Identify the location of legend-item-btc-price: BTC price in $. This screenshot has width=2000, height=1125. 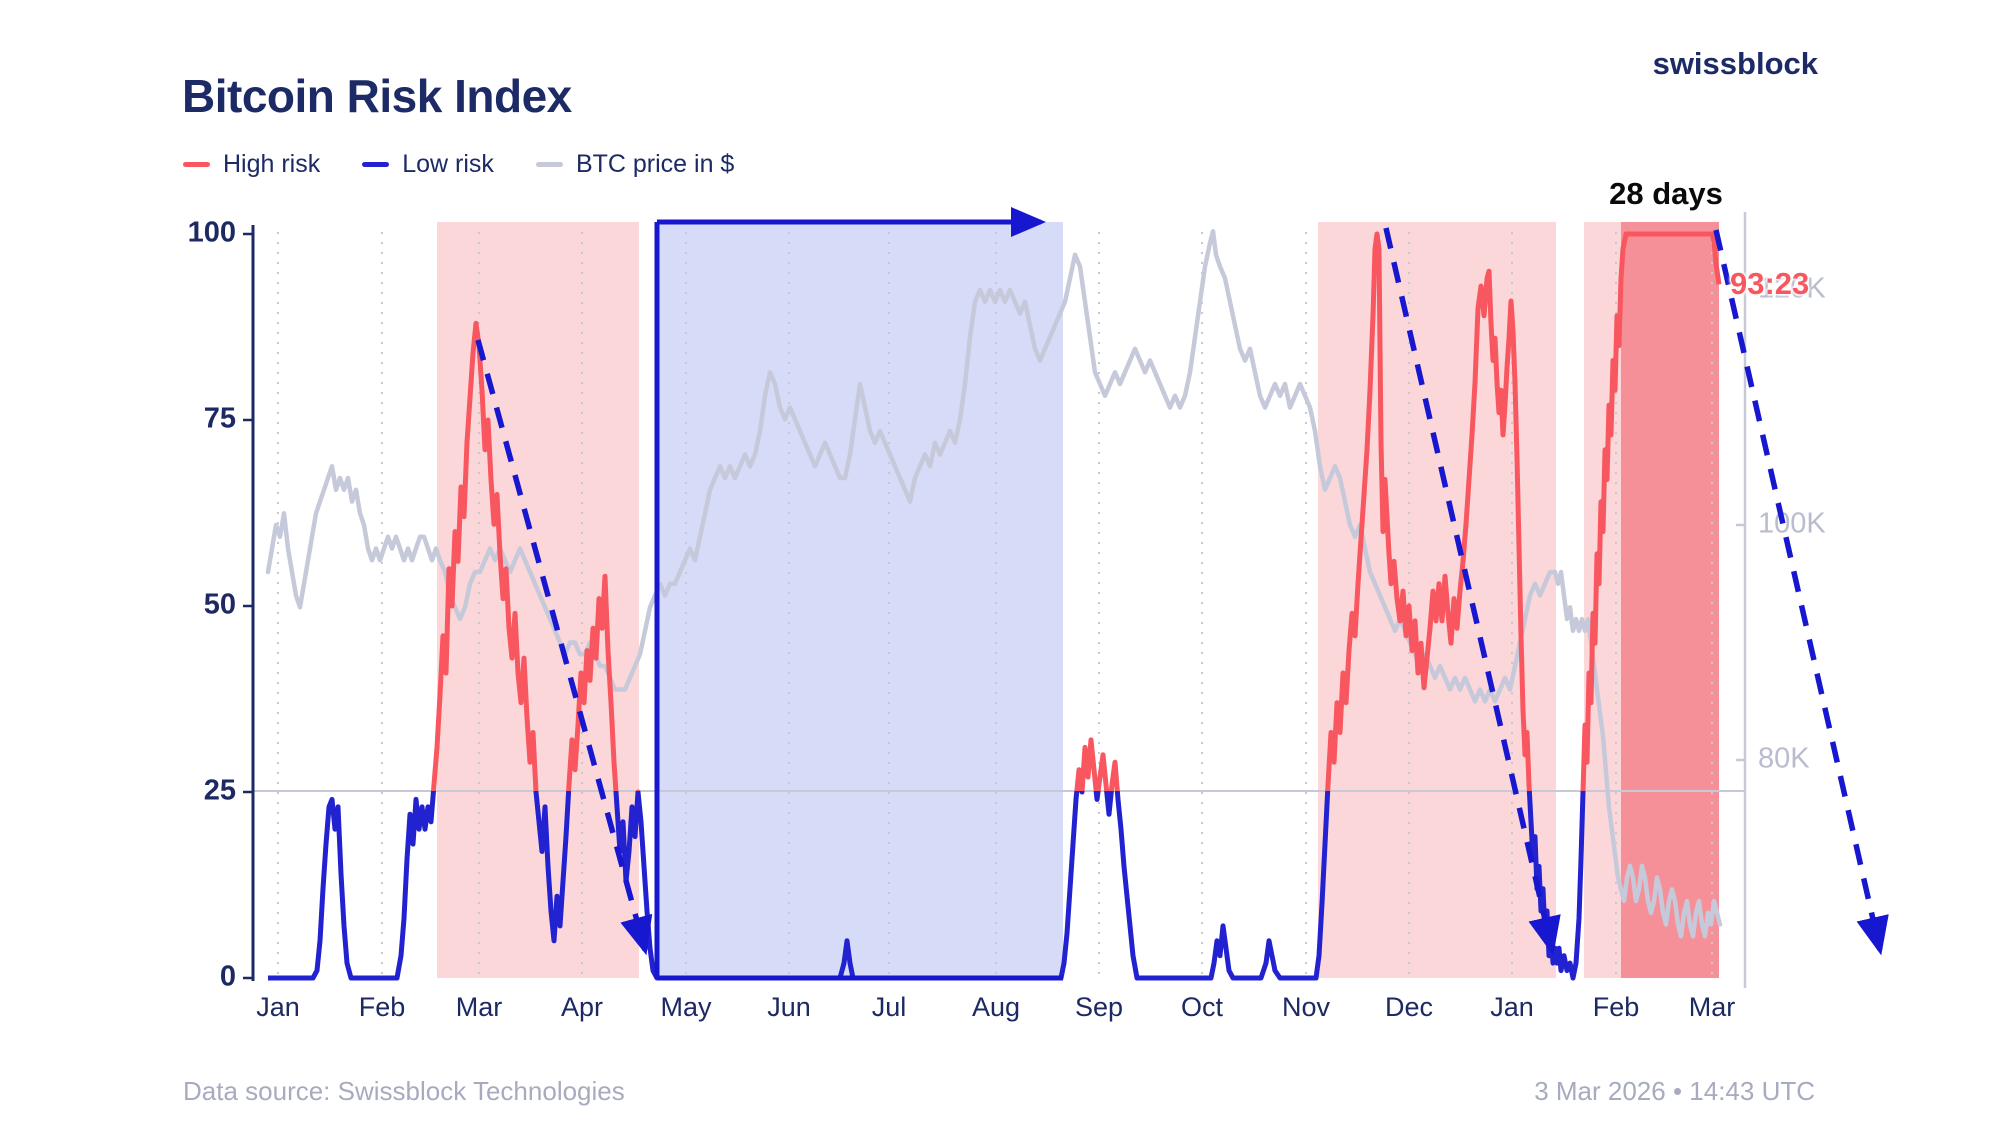
(635, 164).